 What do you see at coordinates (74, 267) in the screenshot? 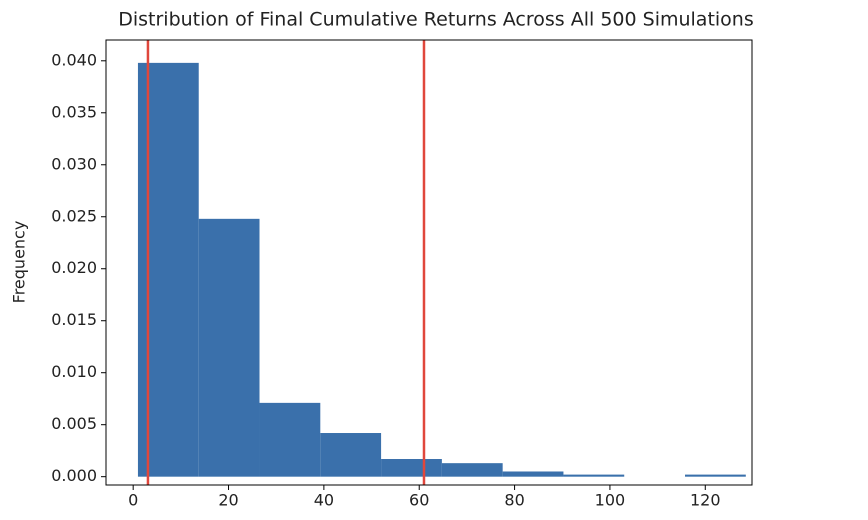
I see `y-tick-label: 0.020` at bounding box center [74, 267].